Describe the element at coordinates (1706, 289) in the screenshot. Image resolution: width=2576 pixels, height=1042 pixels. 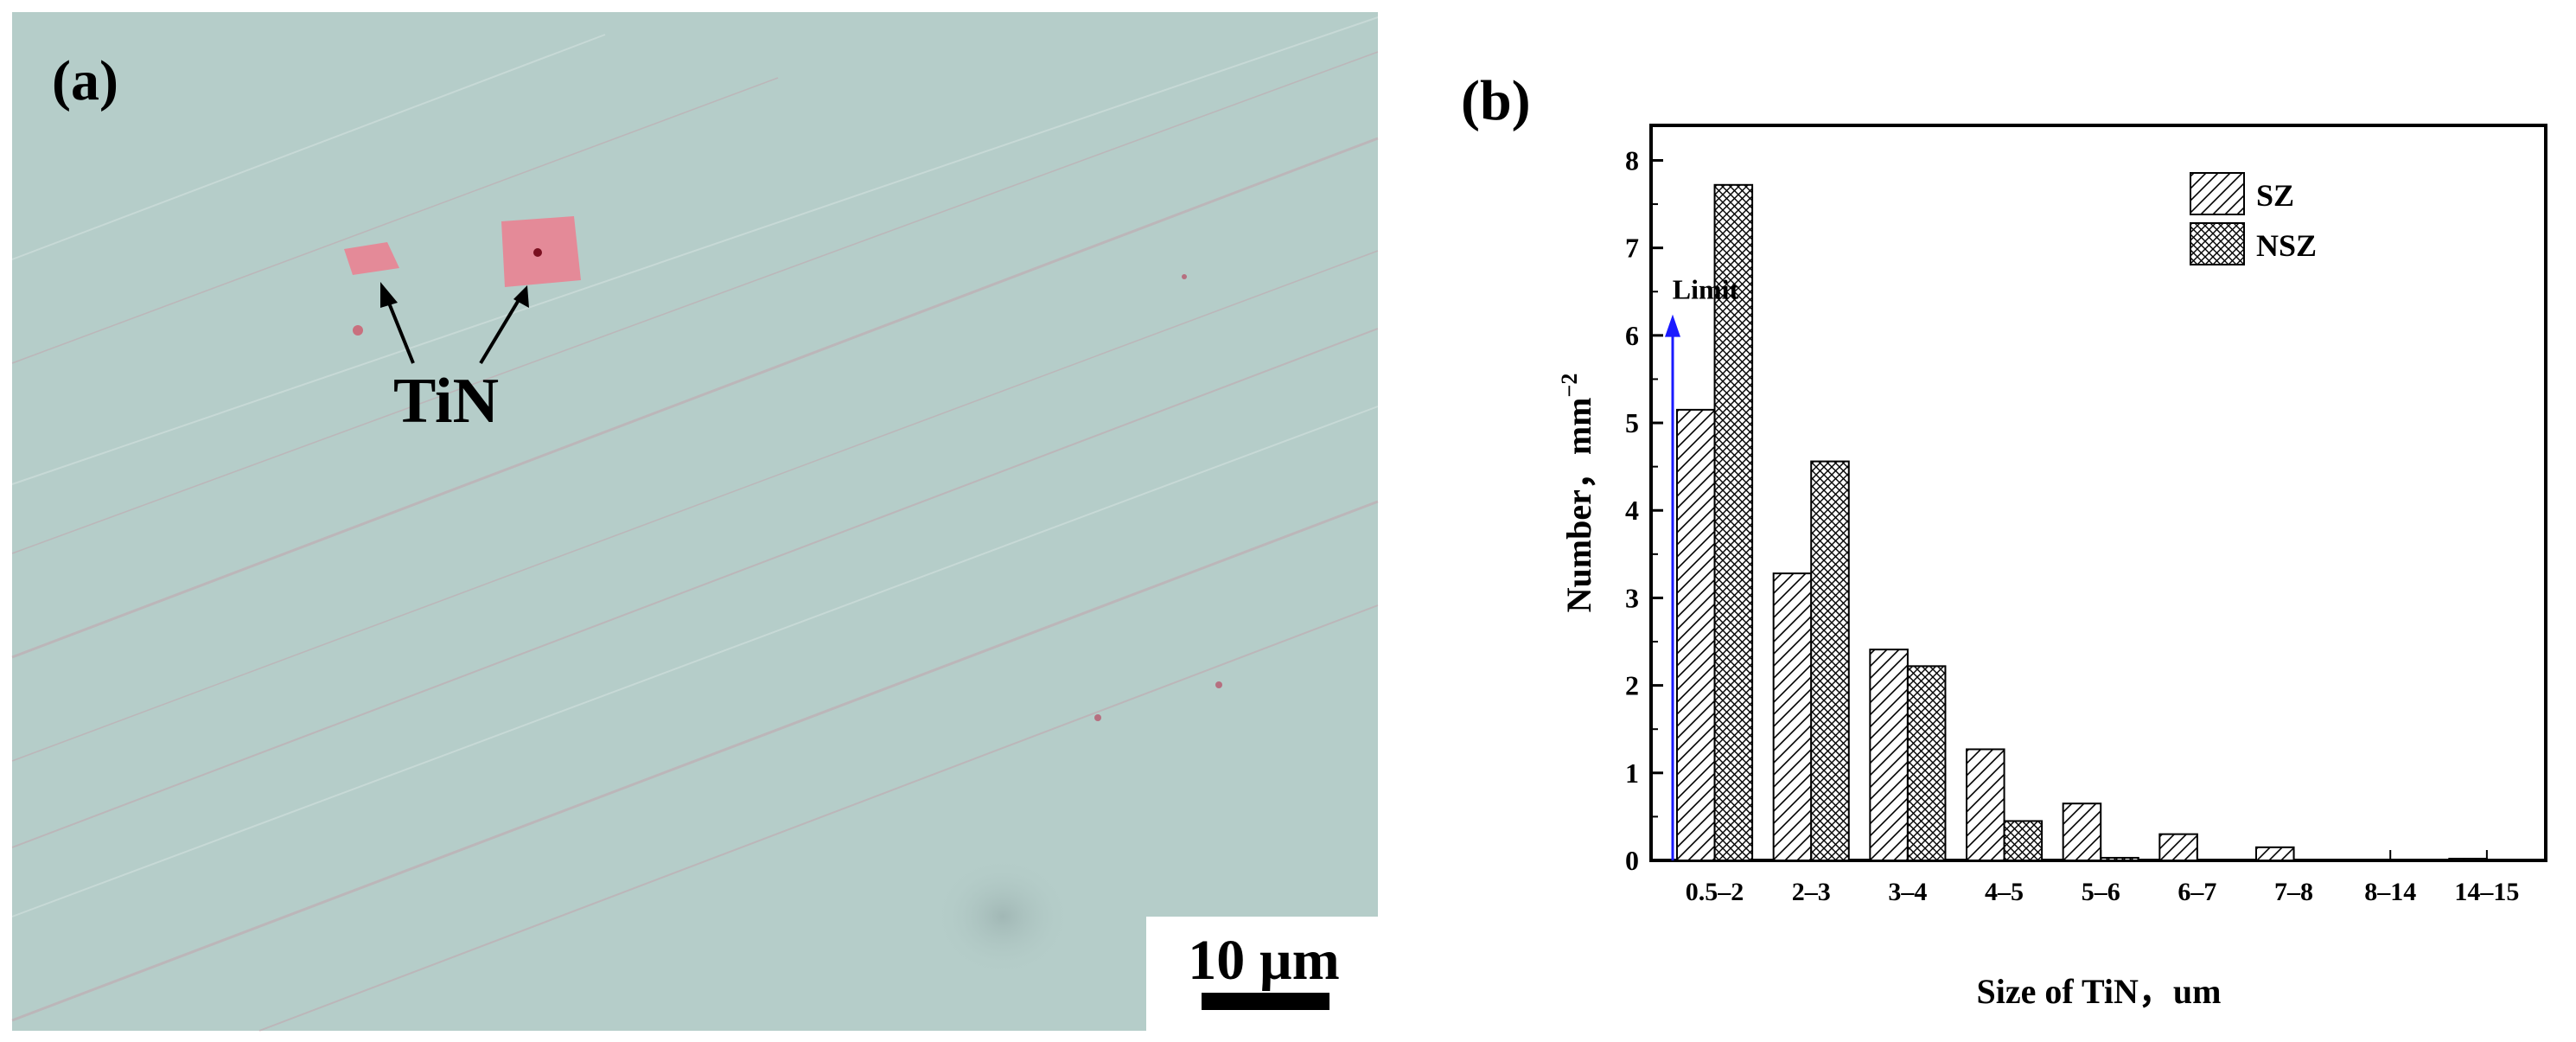
I see `limit-label: Limit` at that location.